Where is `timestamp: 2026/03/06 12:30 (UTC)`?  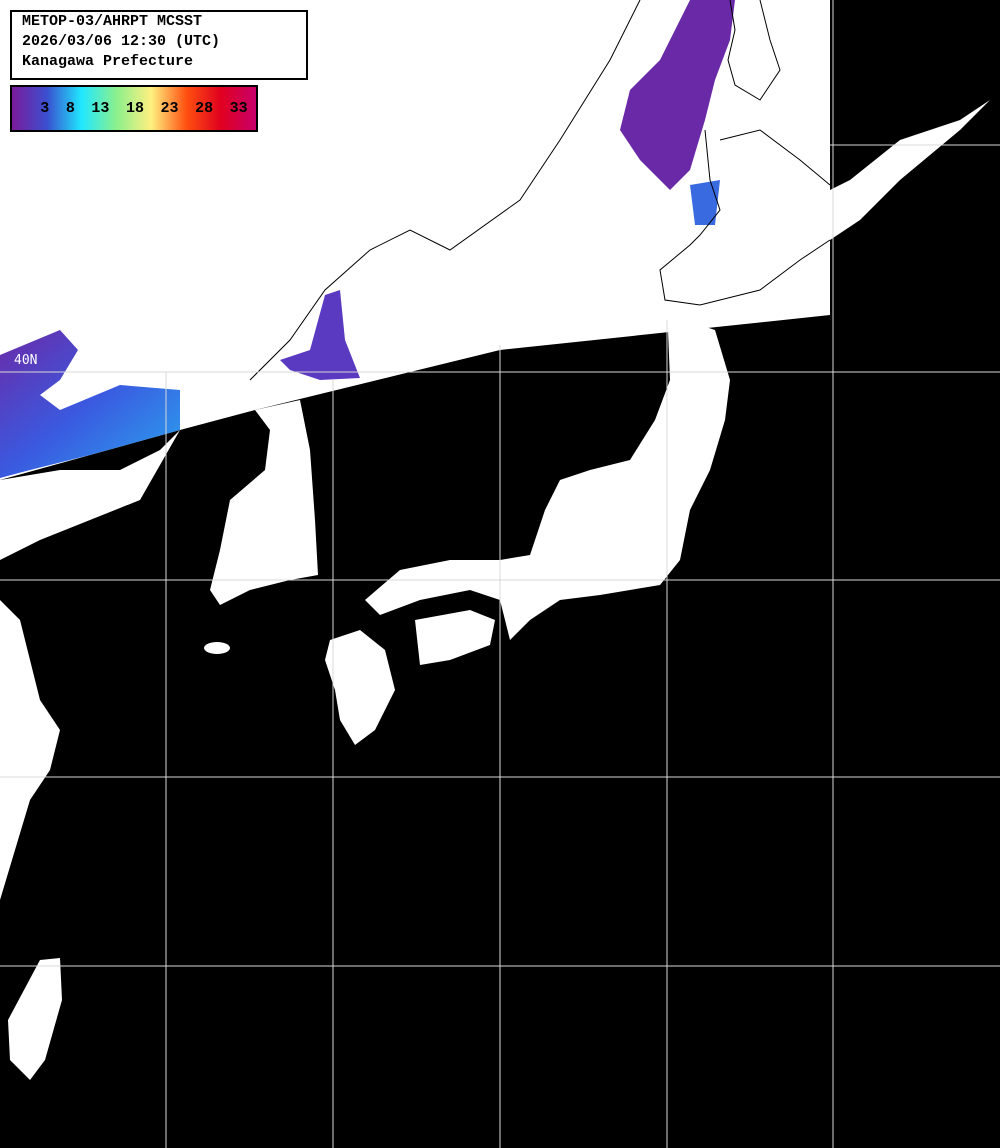
timestamp: 2026/03/06 12:30 (UTC) is located at coordinates (121, 41).